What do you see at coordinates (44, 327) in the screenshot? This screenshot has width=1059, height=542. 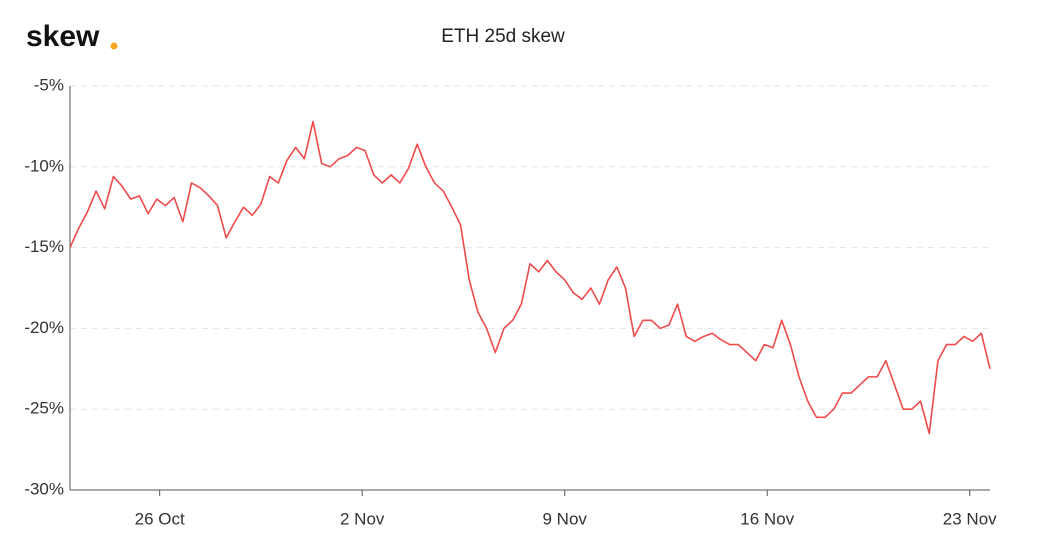 I see `y-tick-label: -20%` at bounding box center [44, 327].